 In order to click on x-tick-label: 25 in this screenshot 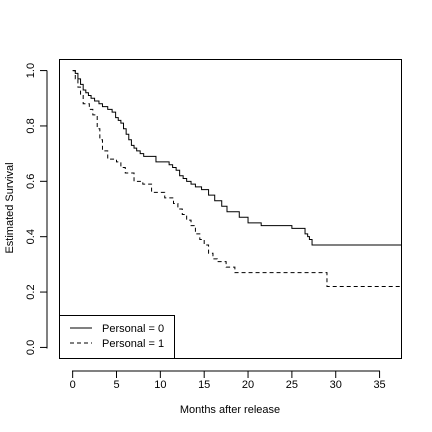, I will do `click(292, 385)`.